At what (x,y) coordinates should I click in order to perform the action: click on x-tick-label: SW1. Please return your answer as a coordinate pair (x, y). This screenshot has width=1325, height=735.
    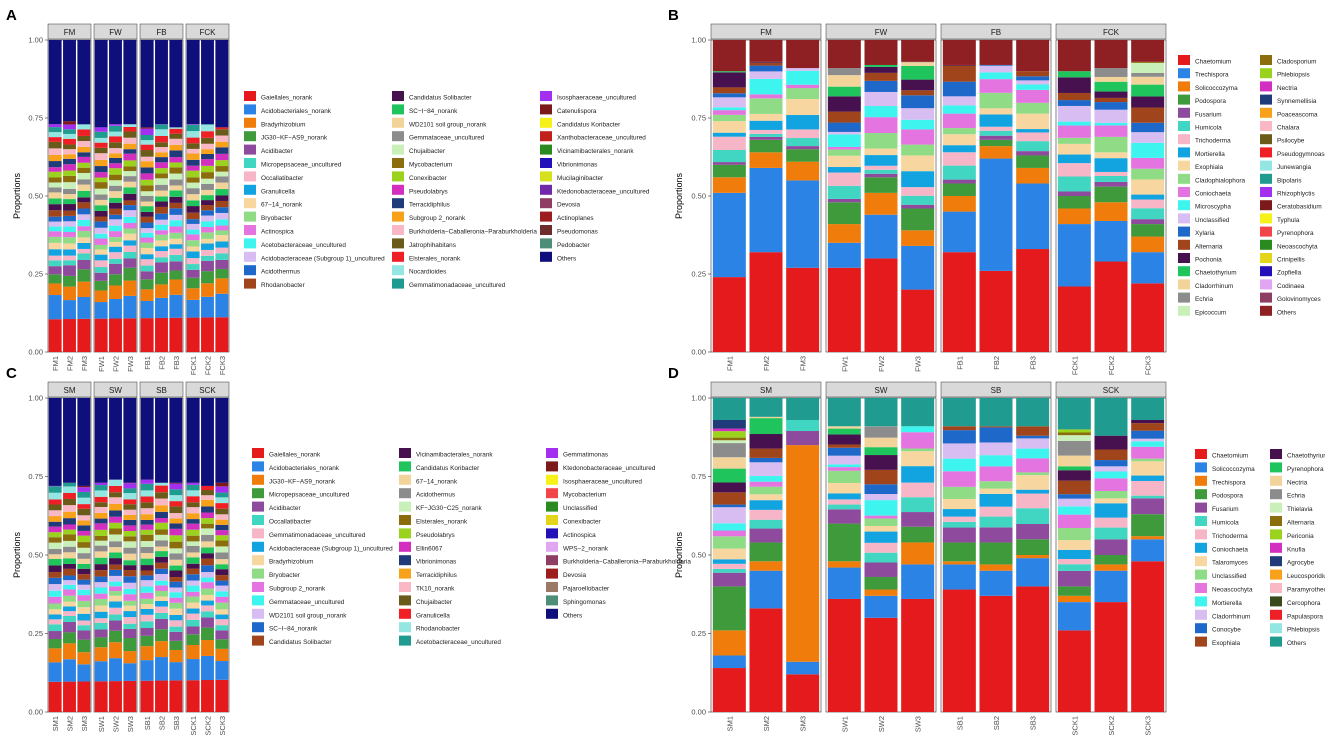
    Looking at the image, I should click on (101, 724).